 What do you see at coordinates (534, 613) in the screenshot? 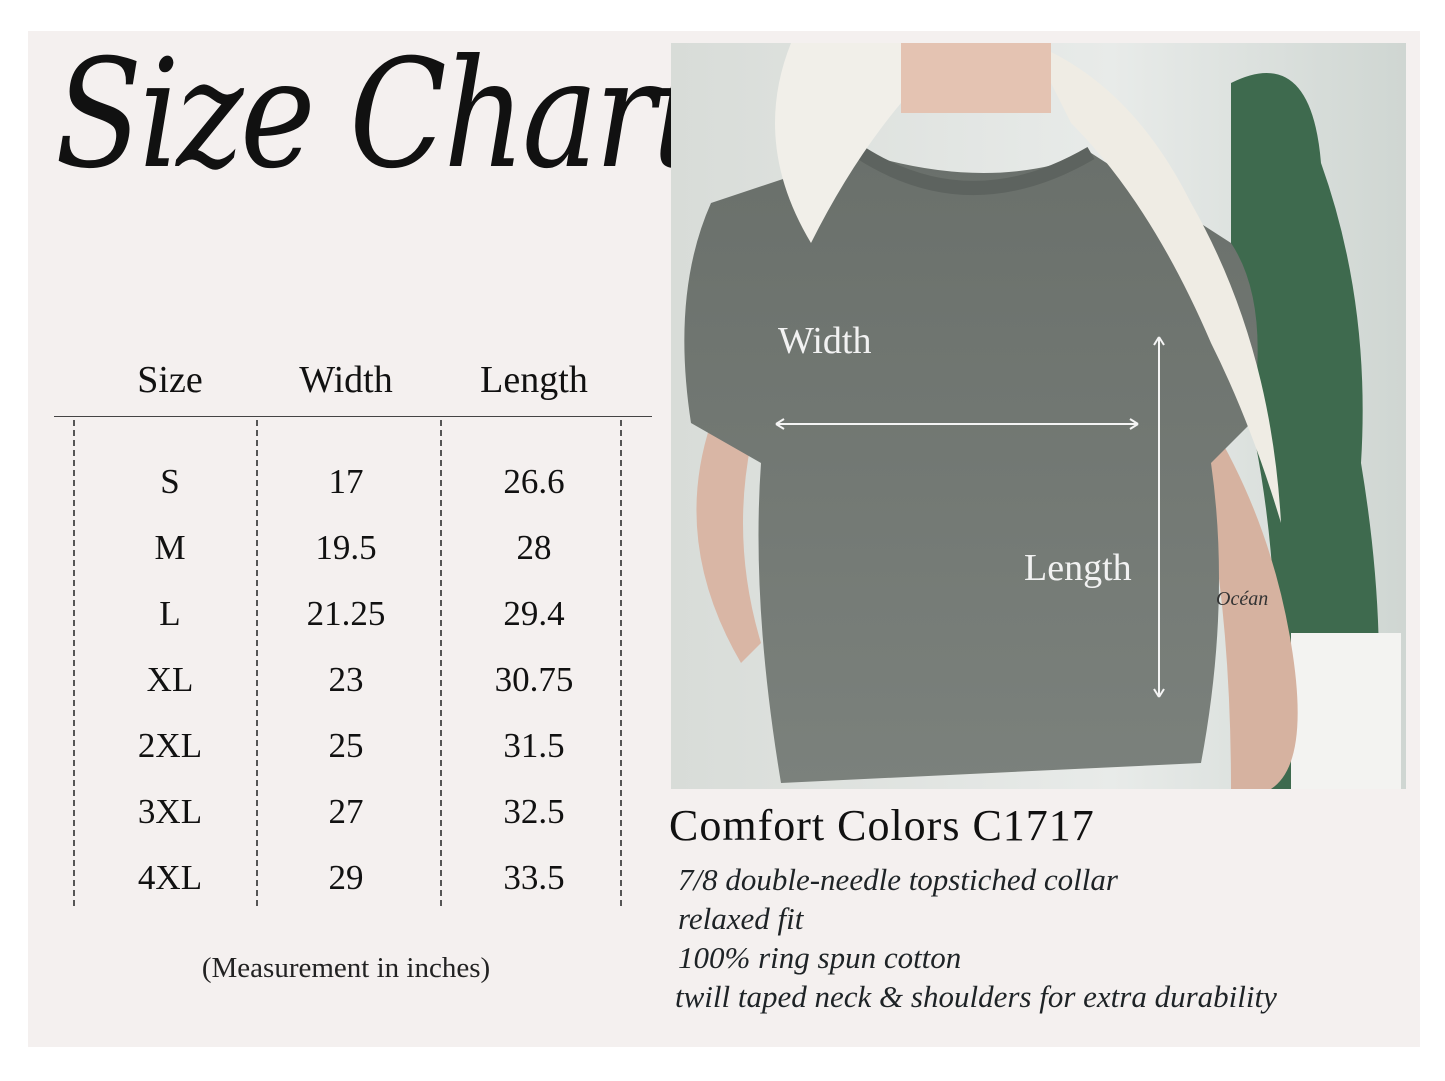
I see `cell-length: 29.4` at bounding box center [534, 613].